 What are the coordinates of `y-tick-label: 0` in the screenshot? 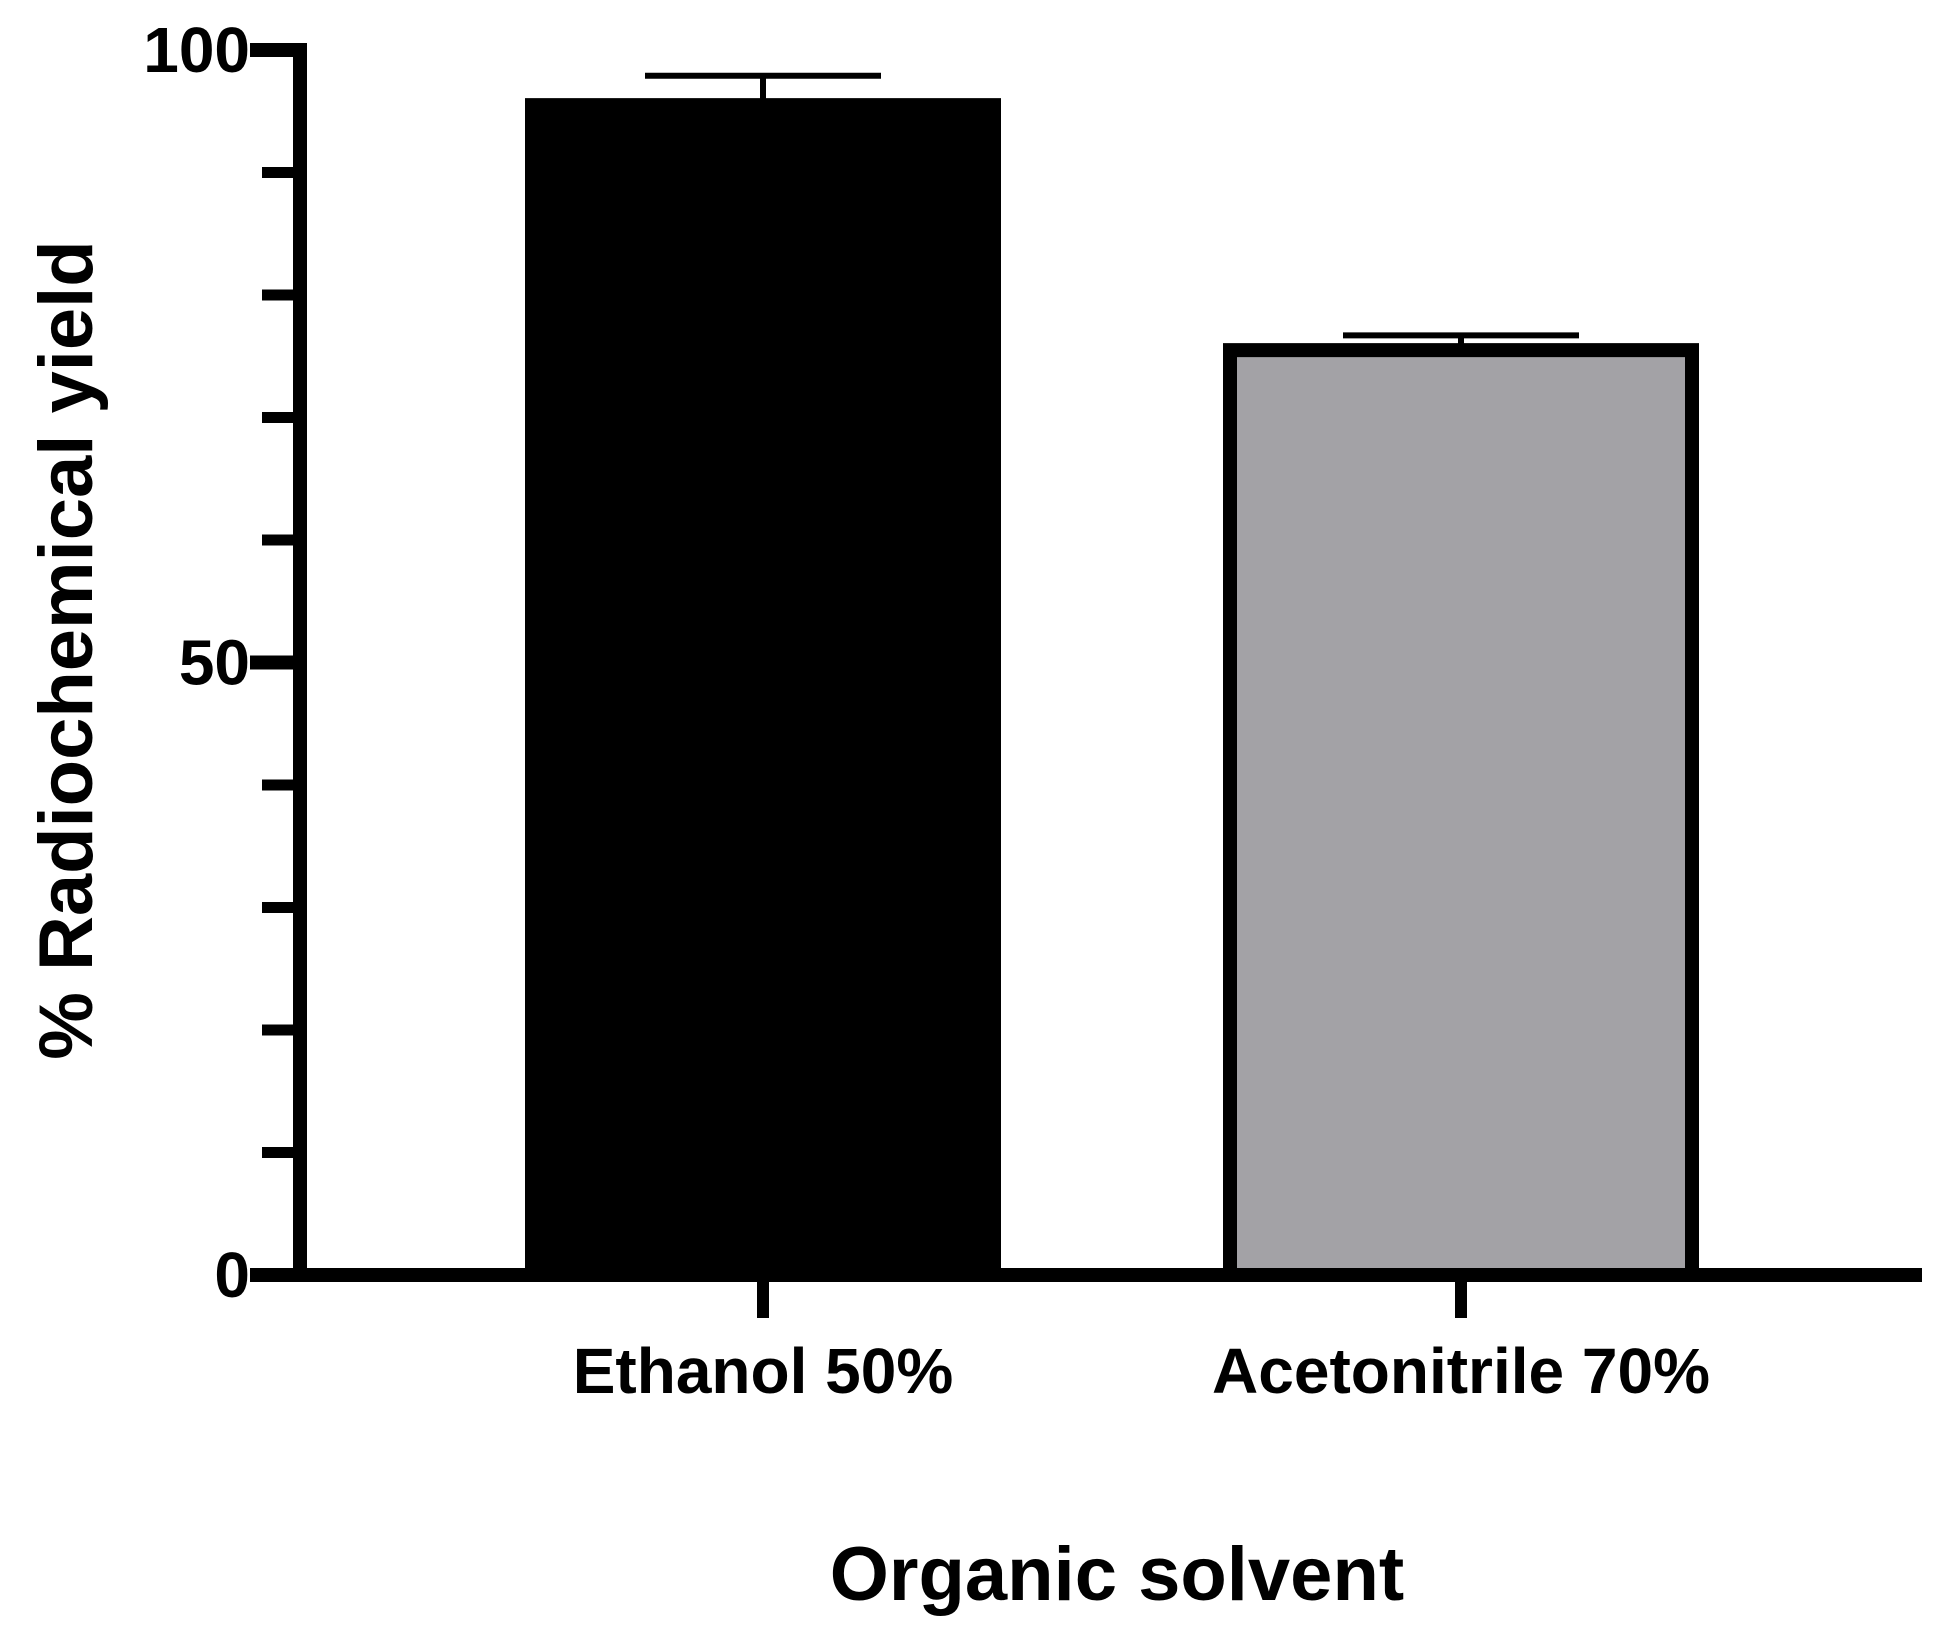 It's located at (232, 1275).